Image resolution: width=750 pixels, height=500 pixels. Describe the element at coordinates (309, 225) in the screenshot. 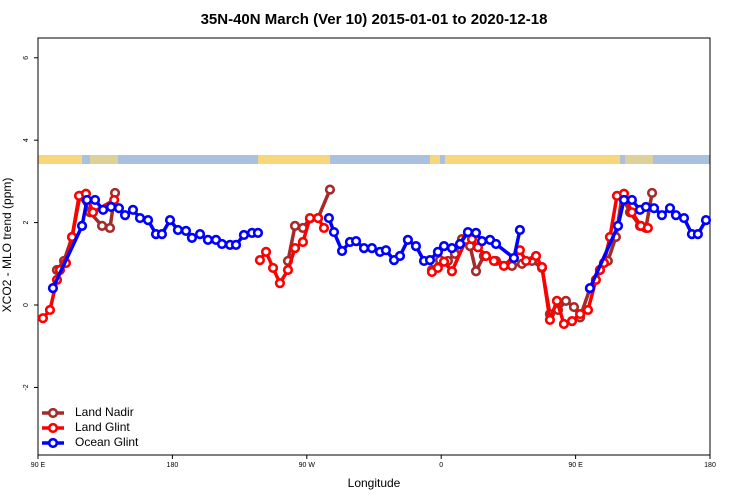

I see `series-line` at that location.